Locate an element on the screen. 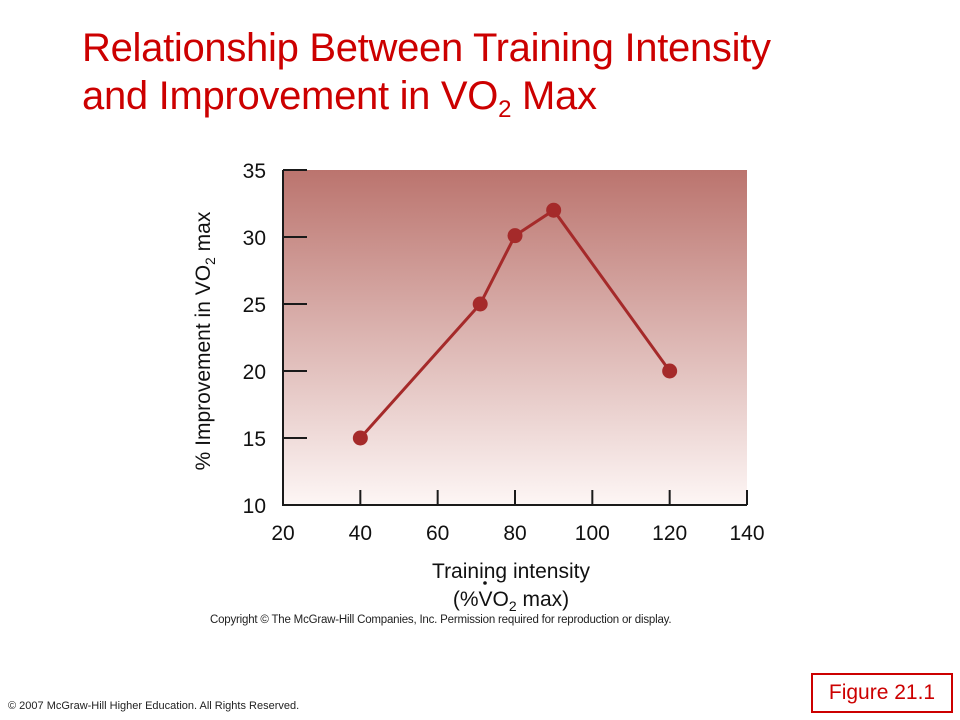 This screenshot has width=960, height=720. figure-label: Figure 21.1 is located at coordinates (882, 693).